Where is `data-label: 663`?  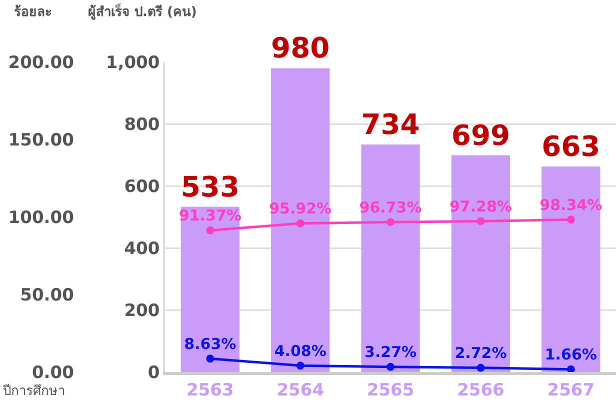 data-label: 663 is located at coordinates (571, 146).